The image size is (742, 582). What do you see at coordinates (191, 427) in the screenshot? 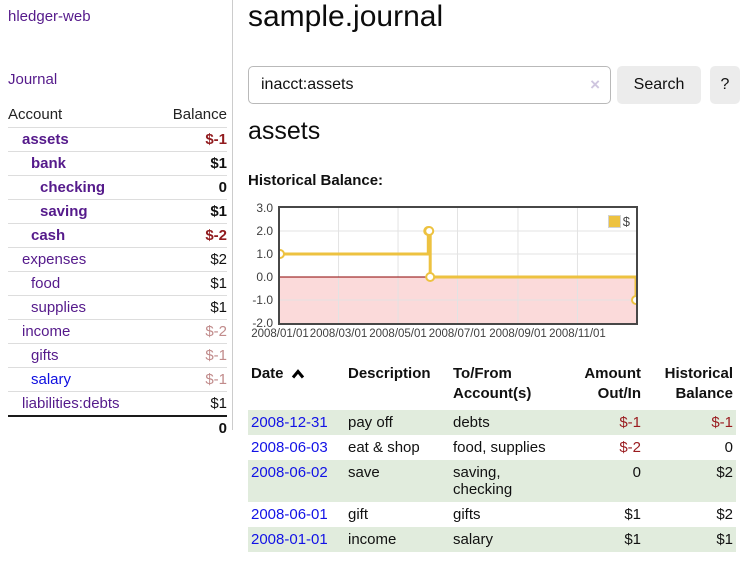
I see `accounts-total-balance: 0` at bounding box center [191, 427].